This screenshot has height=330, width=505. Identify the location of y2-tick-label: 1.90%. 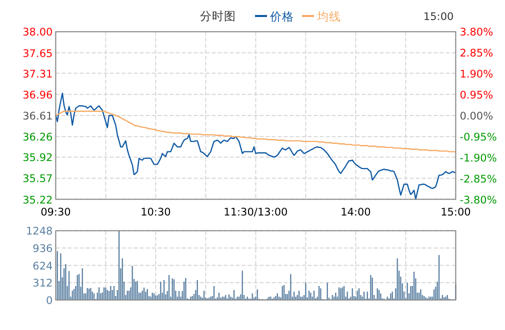
(477, 74).